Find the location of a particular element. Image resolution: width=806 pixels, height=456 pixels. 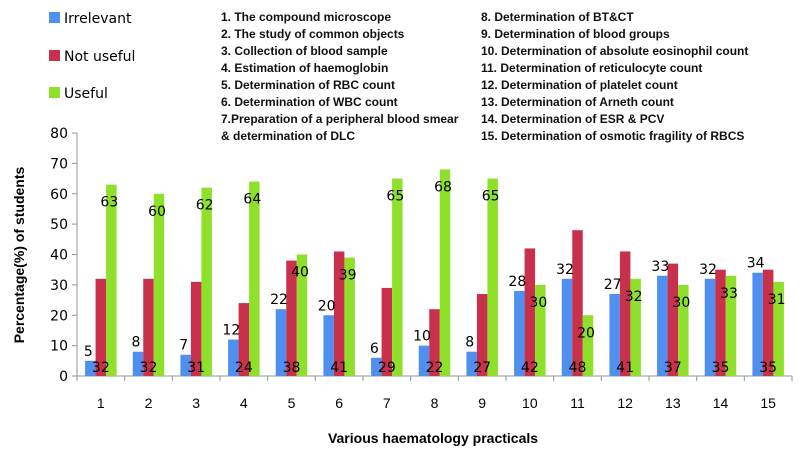

data-label-not-useful: 42 is located at coordinates (530, 368).